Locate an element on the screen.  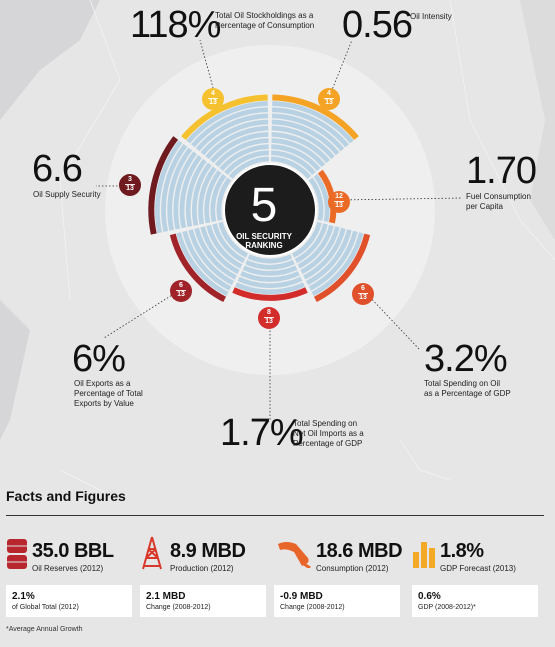
consumption-change-box: -0.9 MBD Change (2008-2012) is located at coordinates (337, 601).